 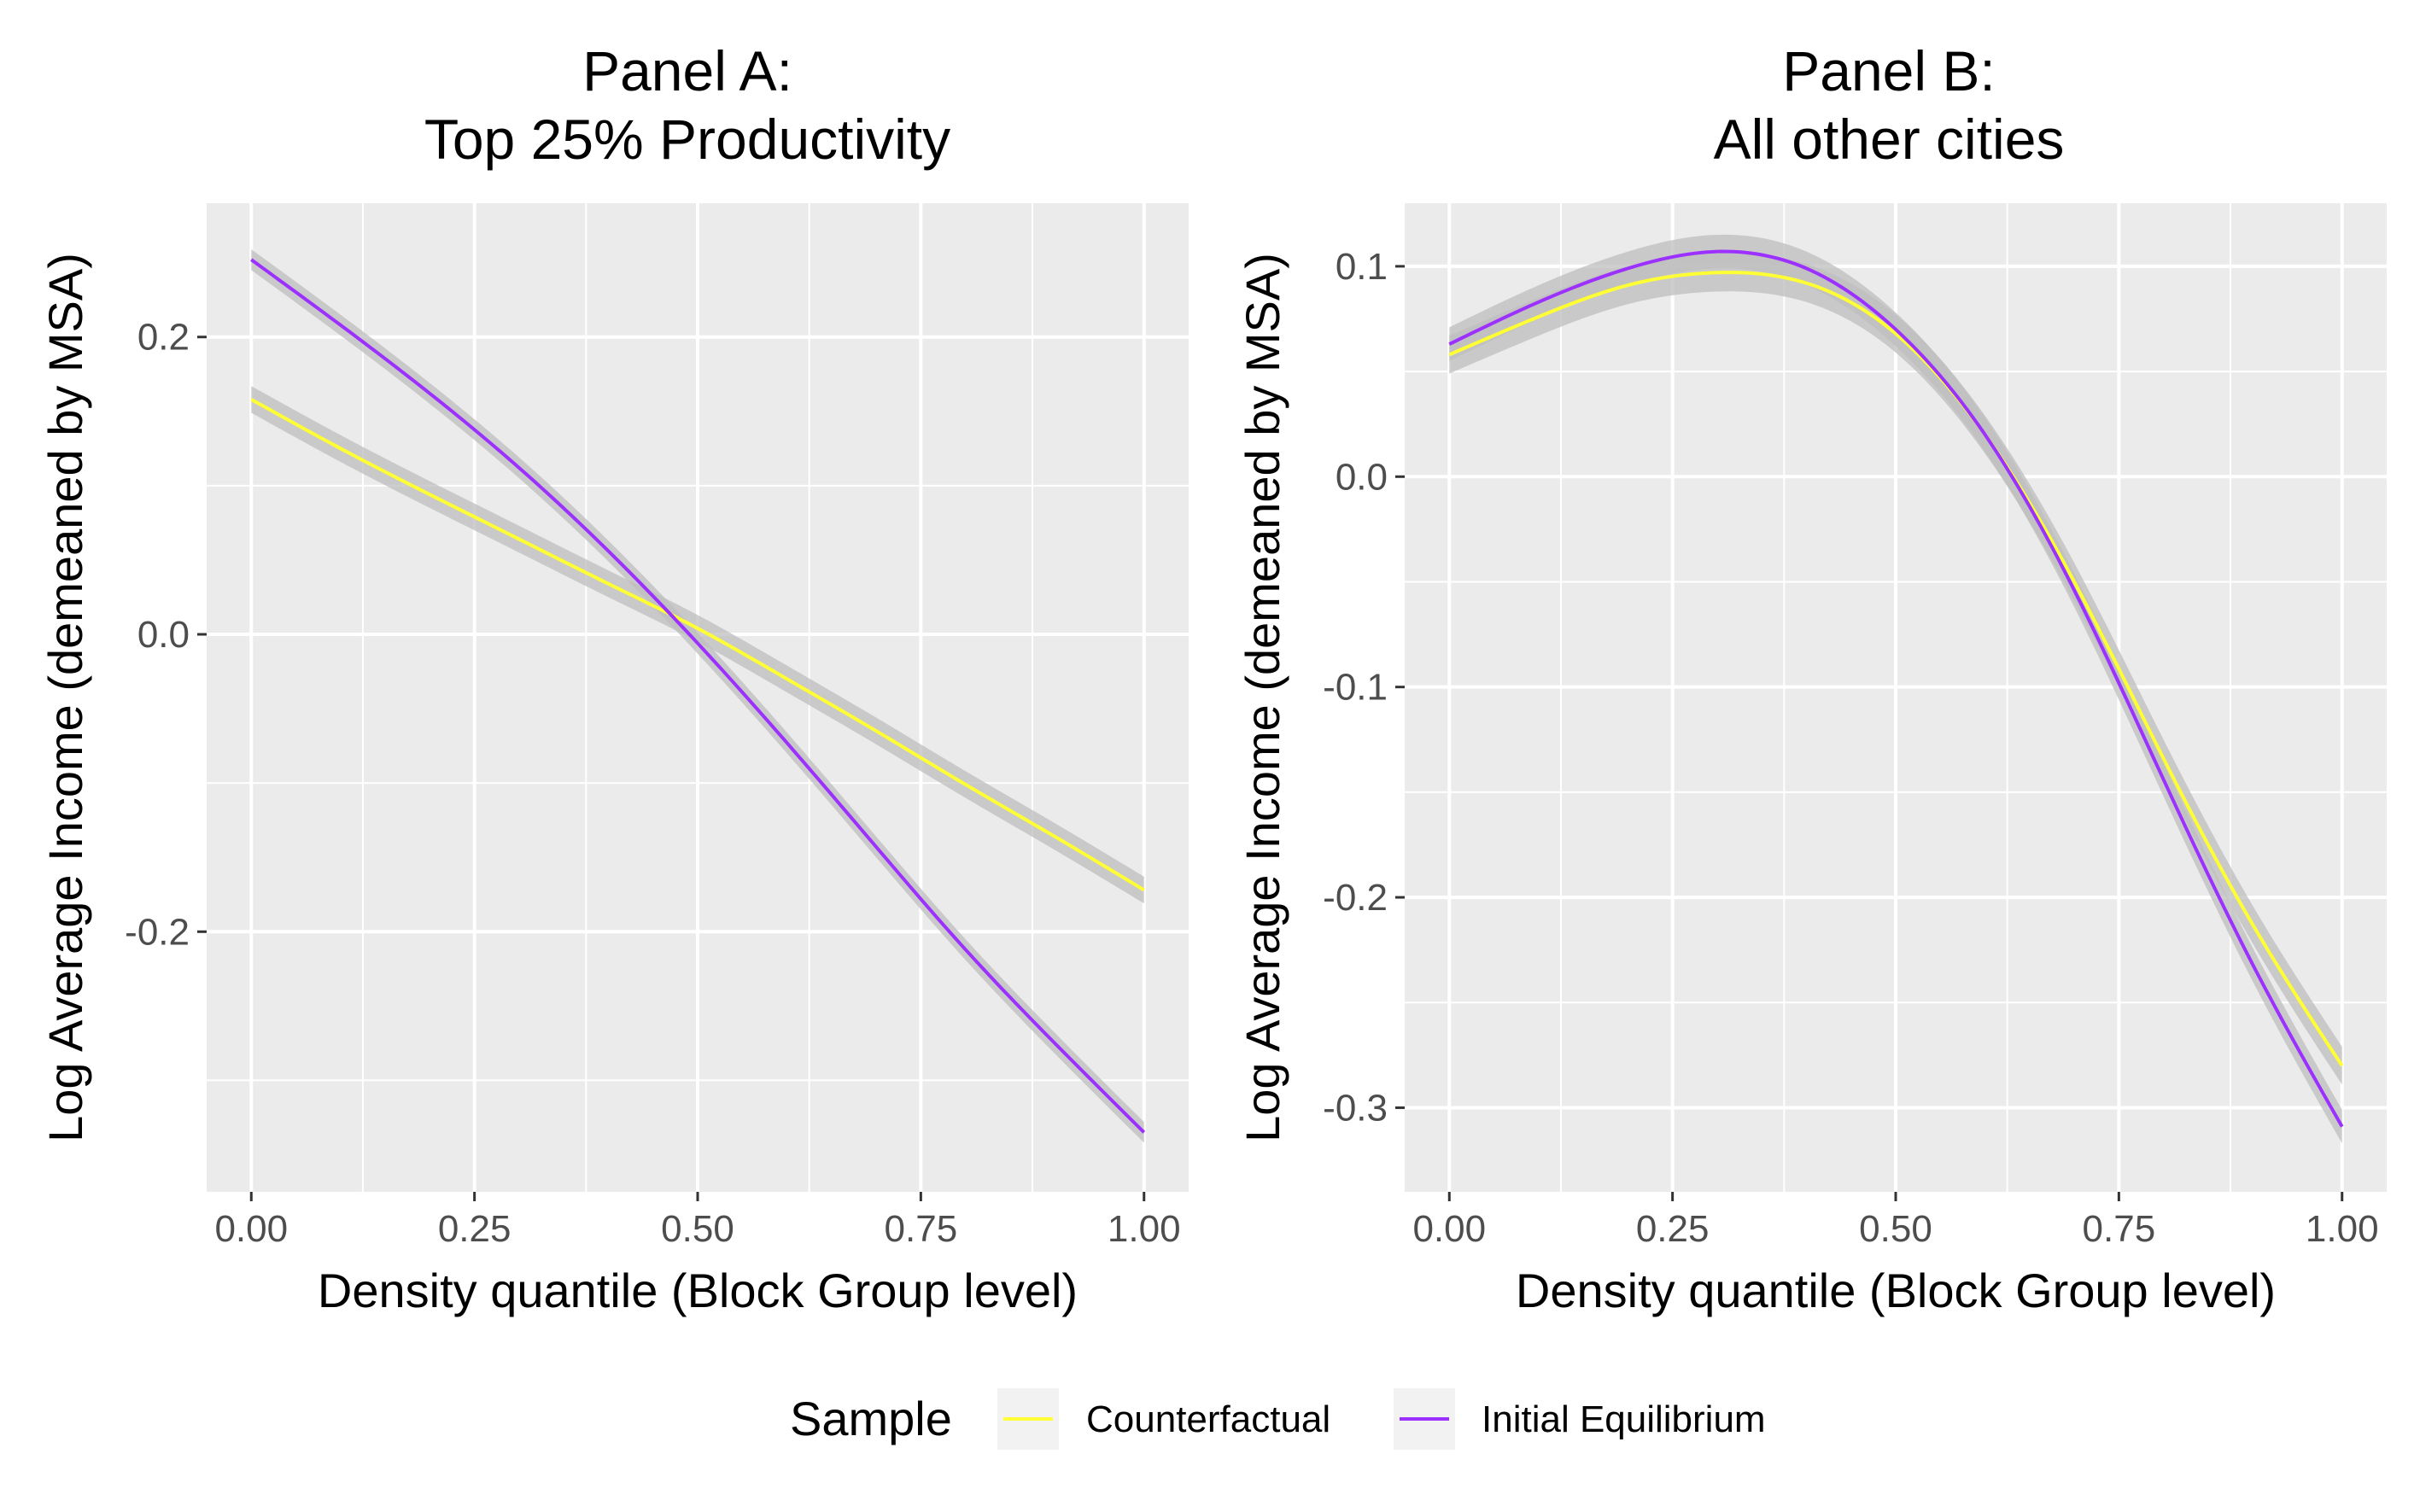 I want to click on panel-b-y-tick-label-2: -0.1, so click(x=1355, y=688).